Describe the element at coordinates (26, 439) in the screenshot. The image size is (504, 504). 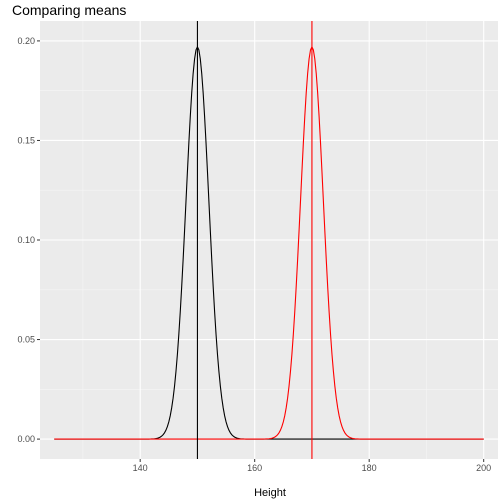
I see `y-tick-label: 0.00` at that location.